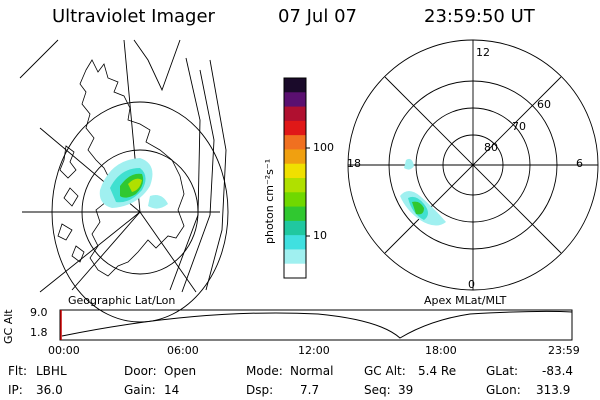 This screenshot has height=400, width=600. I want to click on ip-value: 36.0, so click(49, 390).